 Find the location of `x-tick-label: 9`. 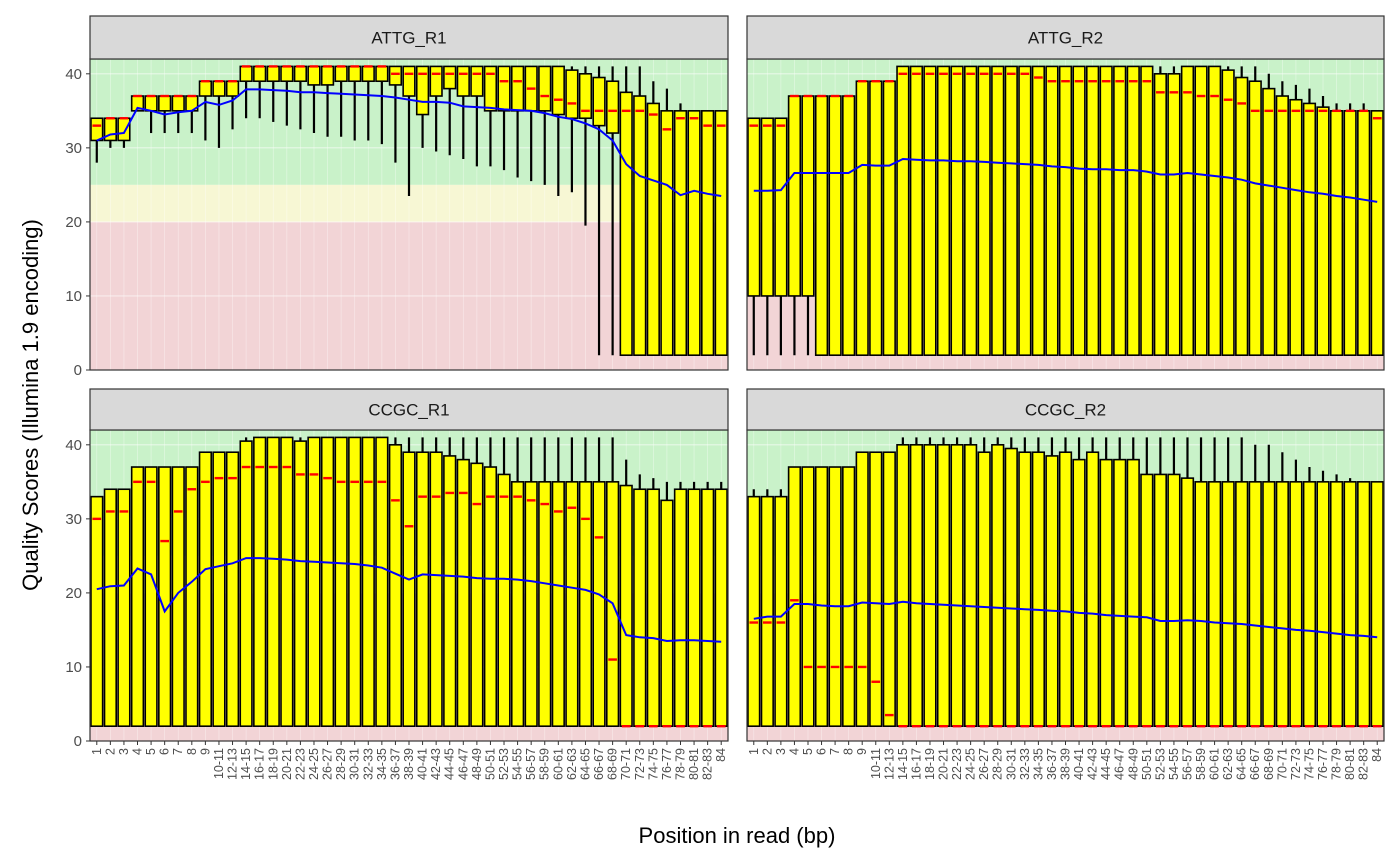

x-tick-label: 9 is located at coordinates (862, 751).